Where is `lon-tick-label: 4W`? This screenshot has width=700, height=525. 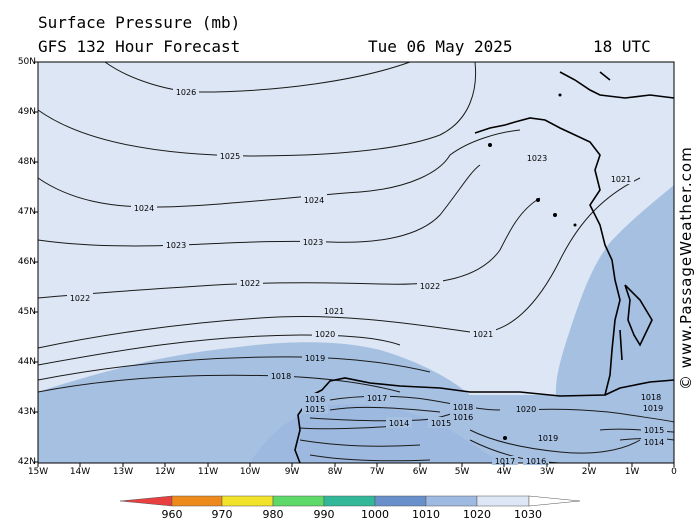
lon-tick-label: 4W is located at coordinates (504, 472).